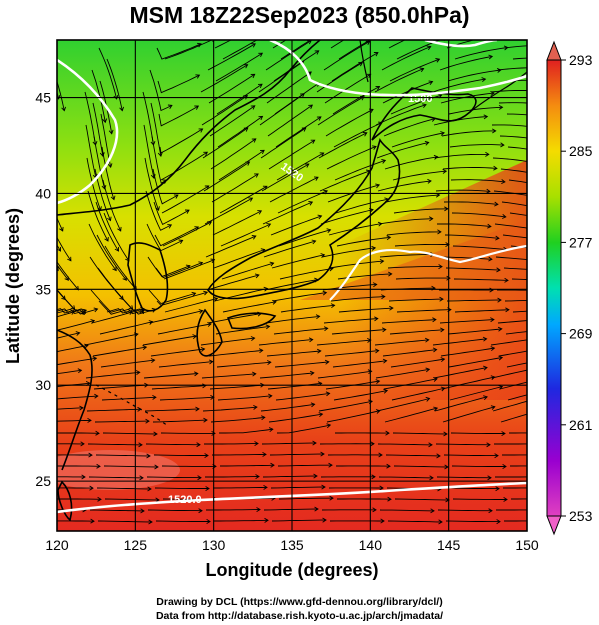 The image size is (599, 625). I want to click on y-tick-label: 25, so click(43, 481).